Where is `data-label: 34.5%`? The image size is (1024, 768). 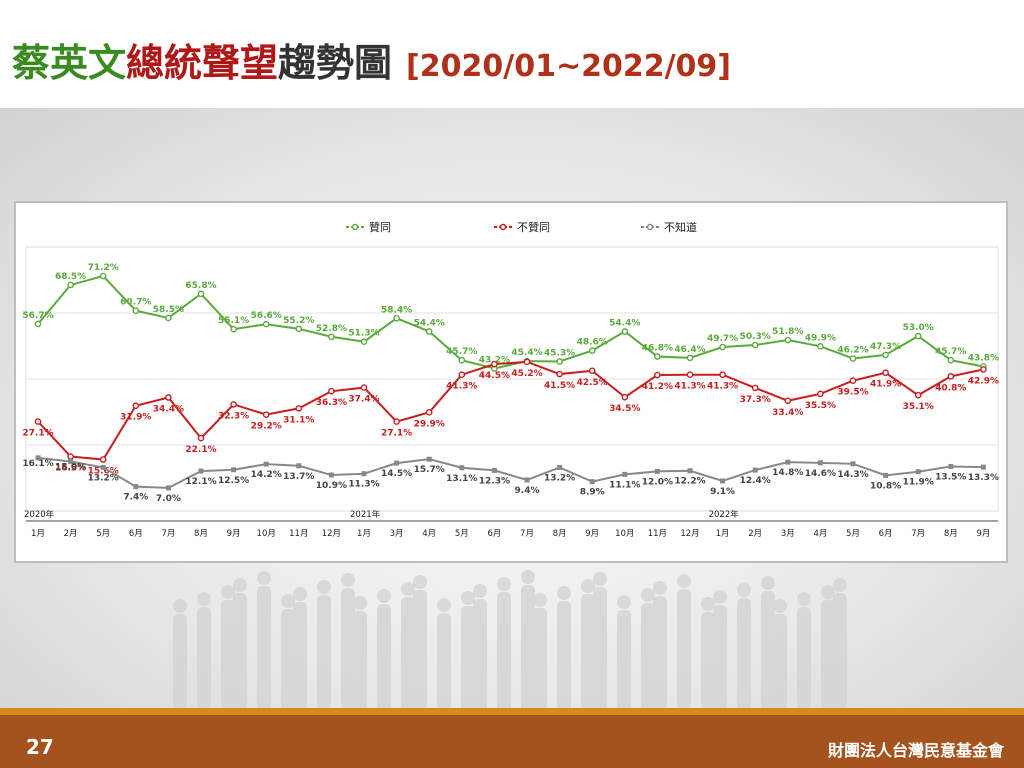
data-label: 34.5% is located at coordinates (624, 409).